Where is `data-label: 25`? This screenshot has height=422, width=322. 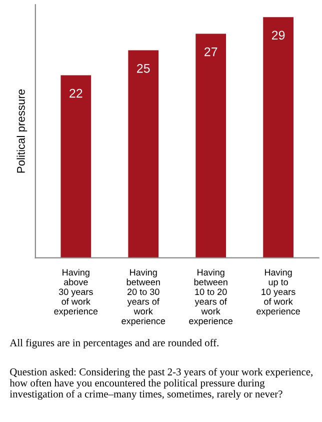
data-label: 25 is located at coordinates (143, 68).